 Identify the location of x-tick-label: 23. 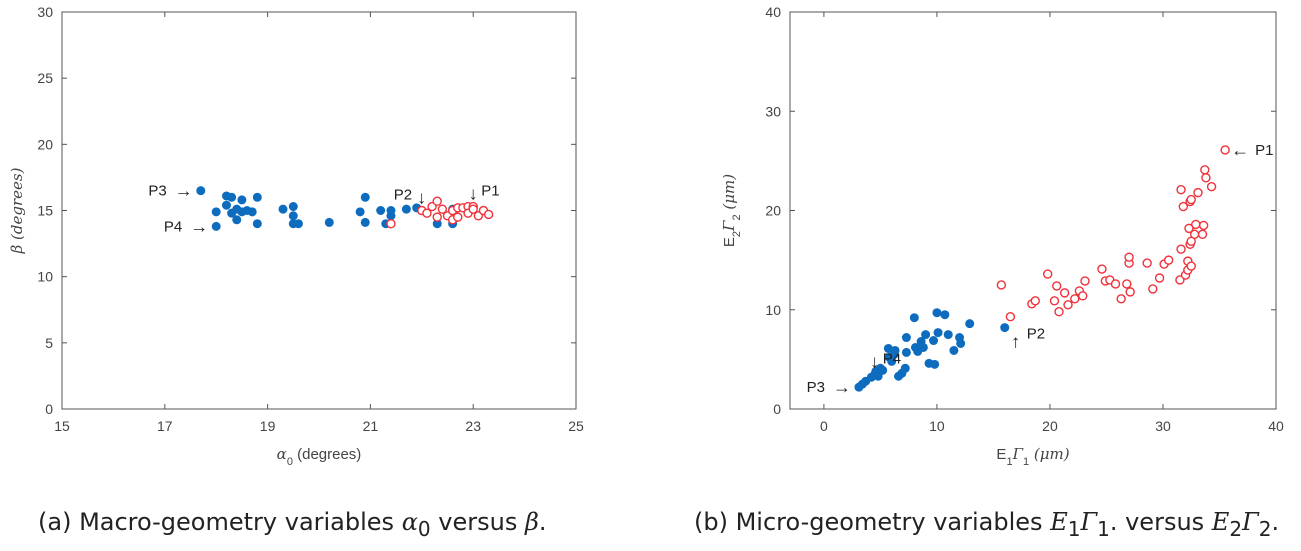
(473, 426).